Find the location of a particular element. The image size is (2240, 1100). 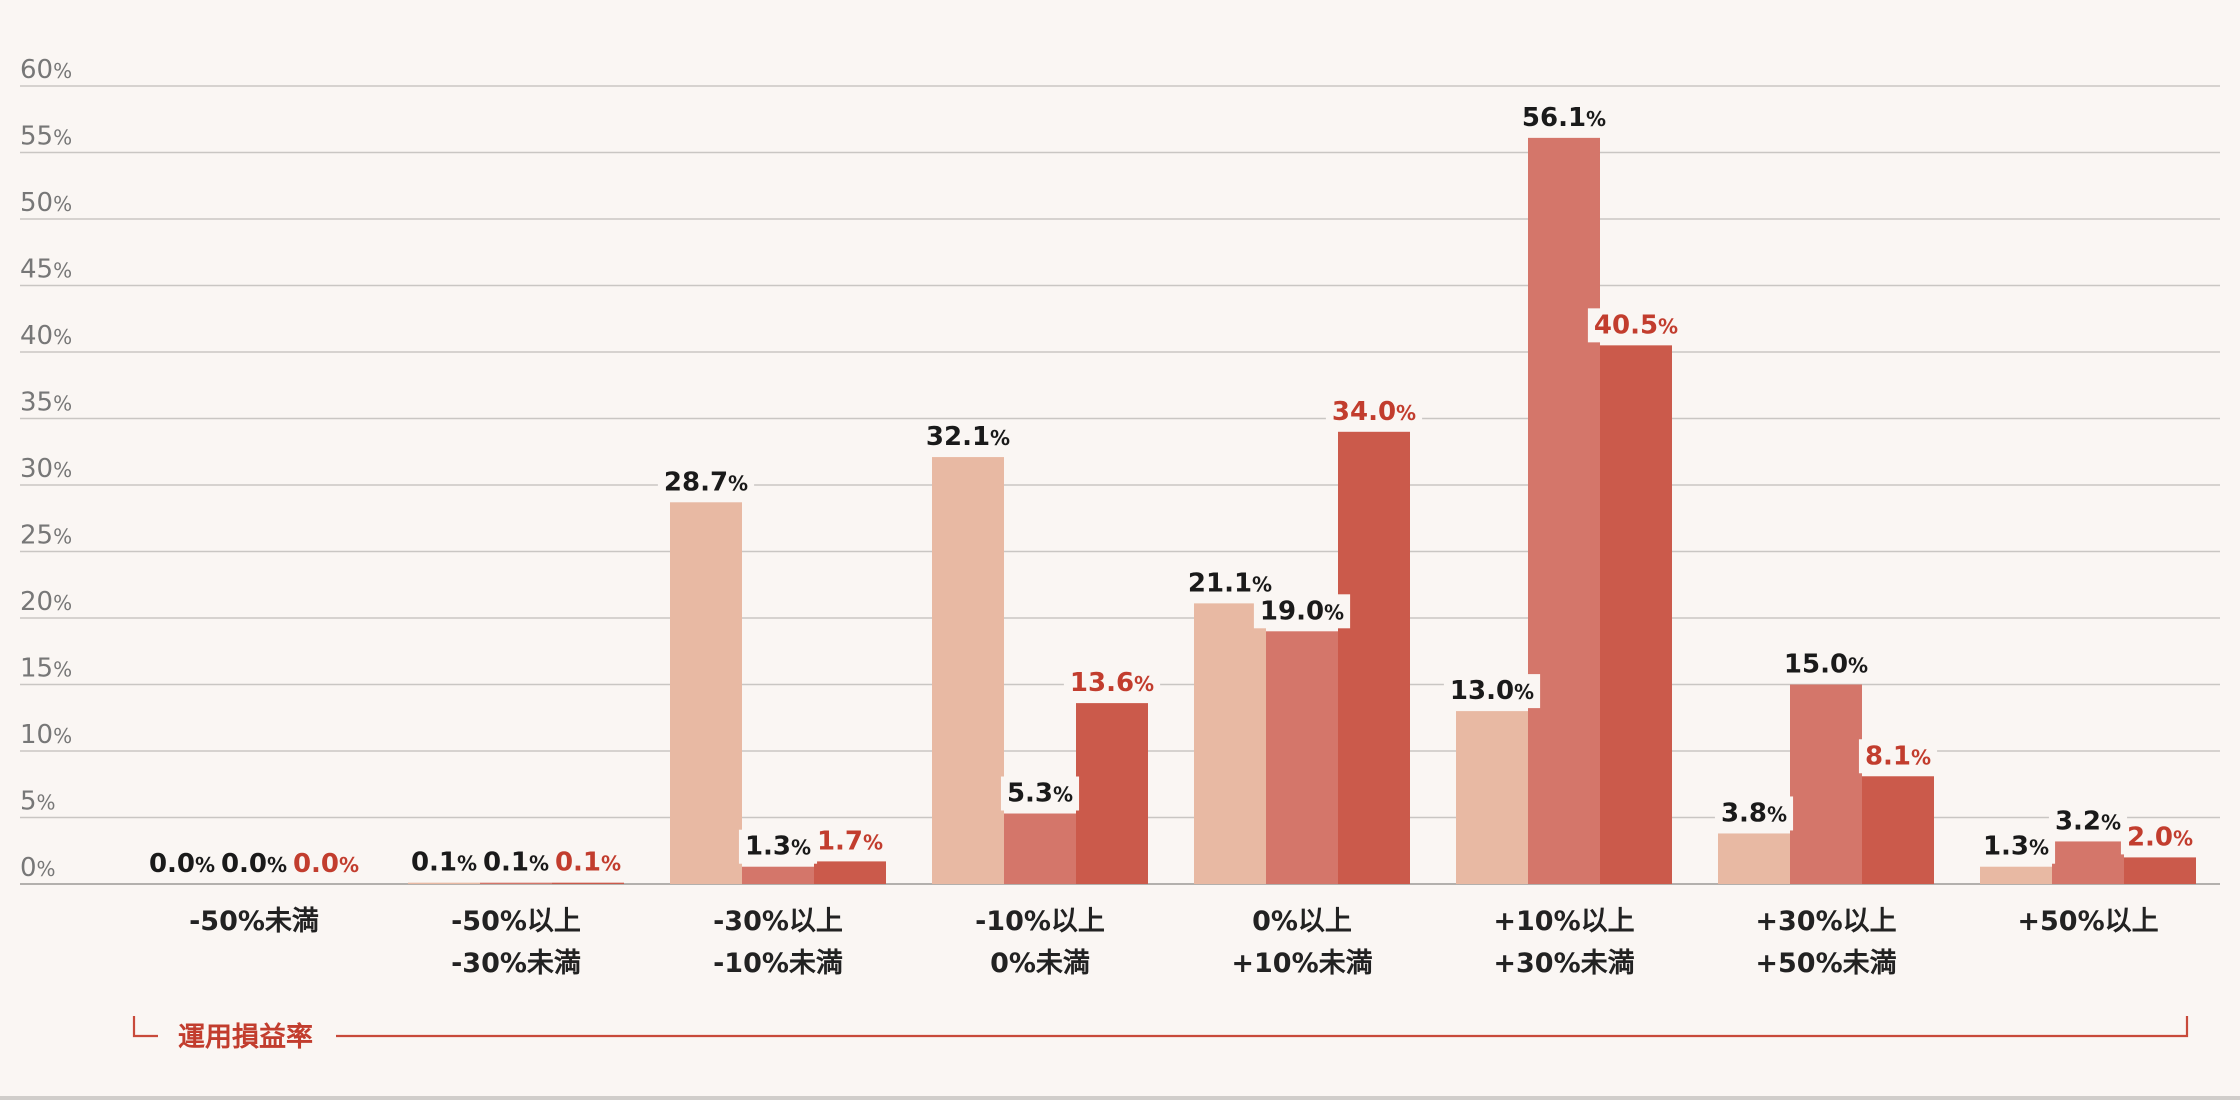

x-axis-title-group: 運用損益率 is located at coordinates (1160, 1034).